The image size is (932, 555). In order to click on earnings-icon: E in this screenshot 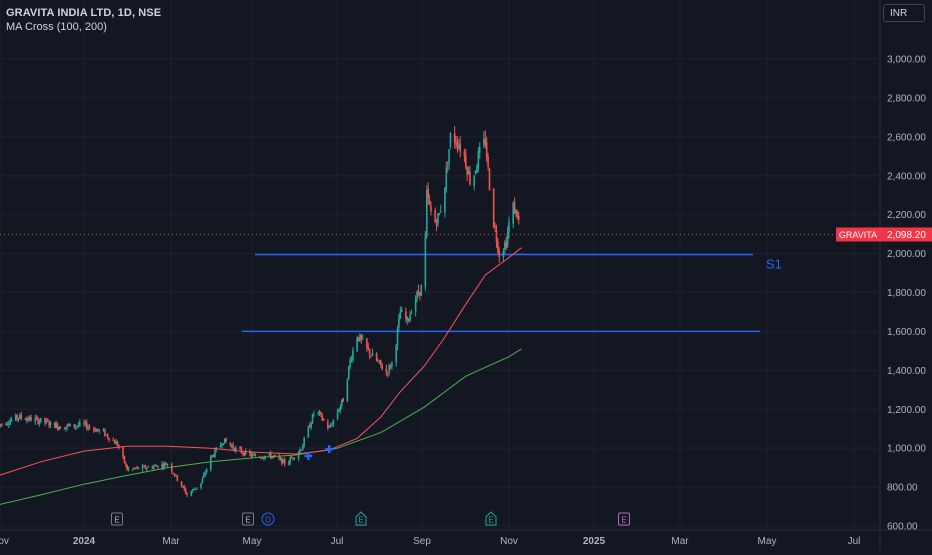, I will do `click(248, 519)`.